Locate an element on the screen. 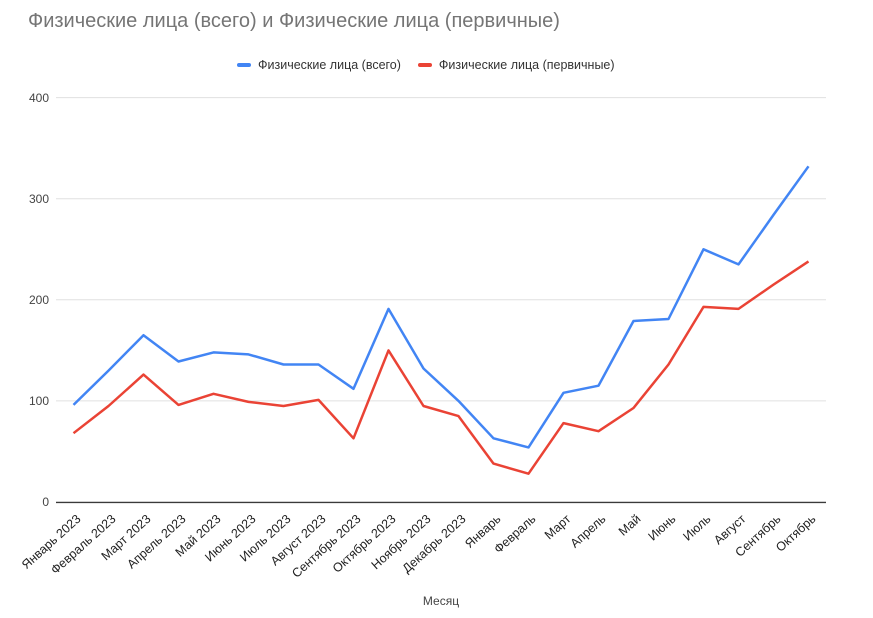 The height and width of the screenshot is (618, 873). svg-text: Апрель is located at coordinates (588, 531).